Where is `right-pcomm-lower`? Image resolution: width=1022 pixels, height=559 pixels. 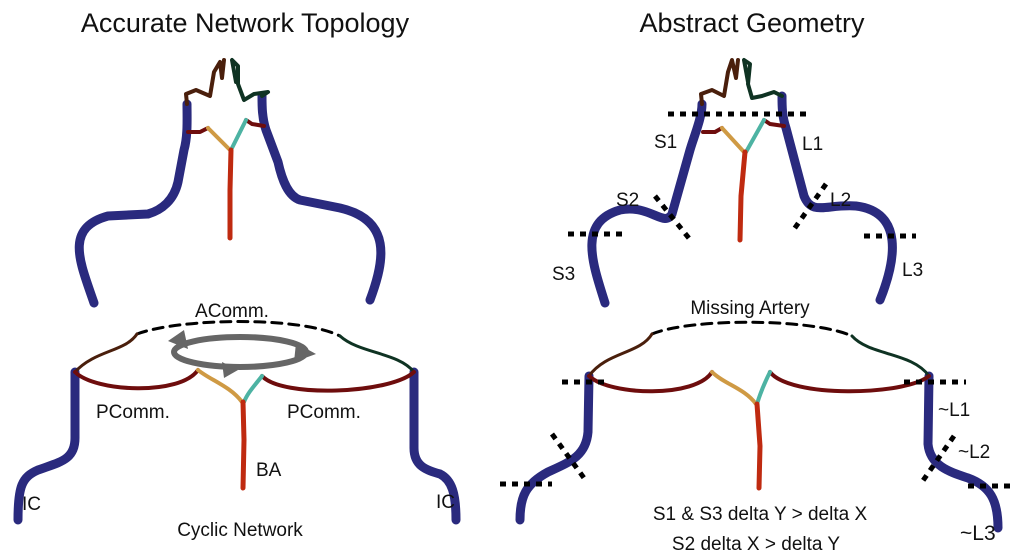 right-pcomm-lower is located at coordinates (338, 381).